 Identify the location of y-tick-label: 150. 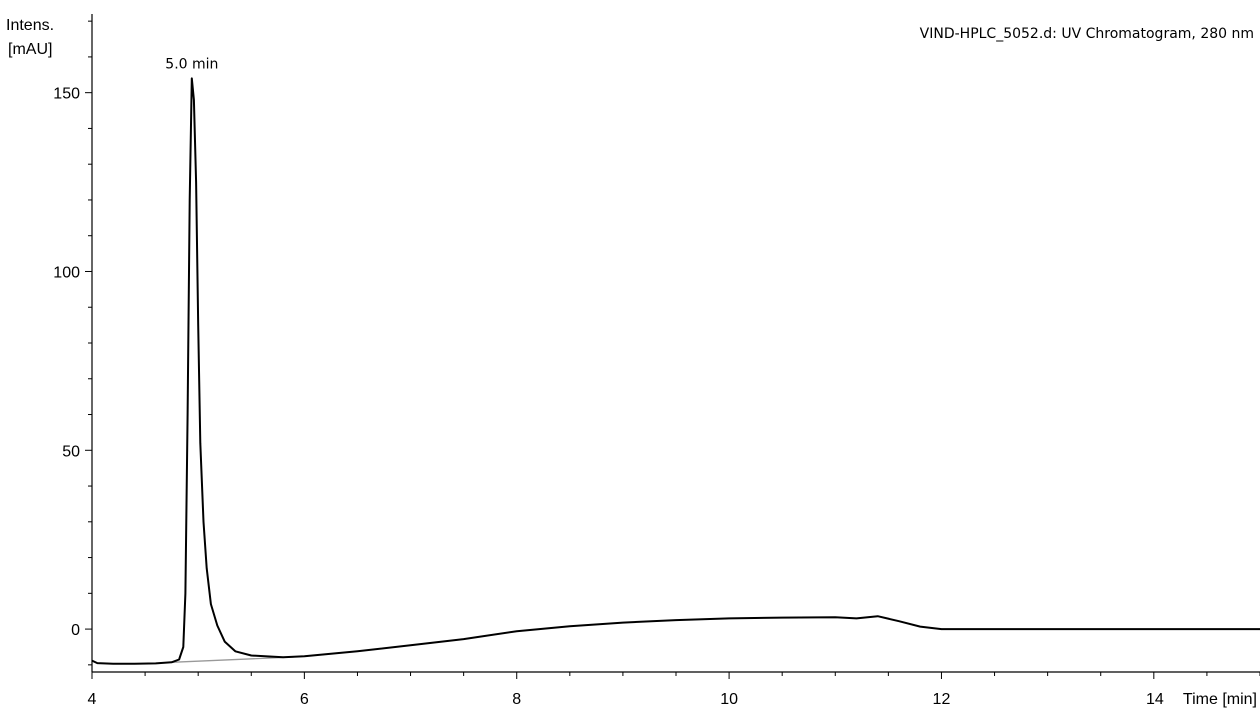
(66, 94).